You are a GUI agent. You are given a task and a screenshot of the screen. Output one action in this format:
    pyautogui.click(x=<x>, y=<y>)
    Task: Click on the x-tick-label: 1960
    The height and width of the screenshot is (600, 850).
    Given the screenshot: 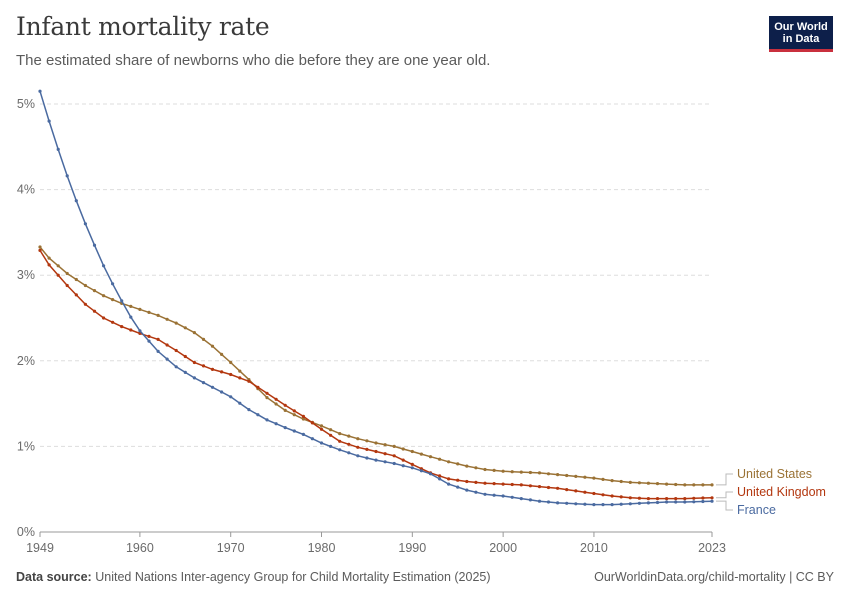 What is the action you would take?
    pyautogui.click(x=140, y=548)
    